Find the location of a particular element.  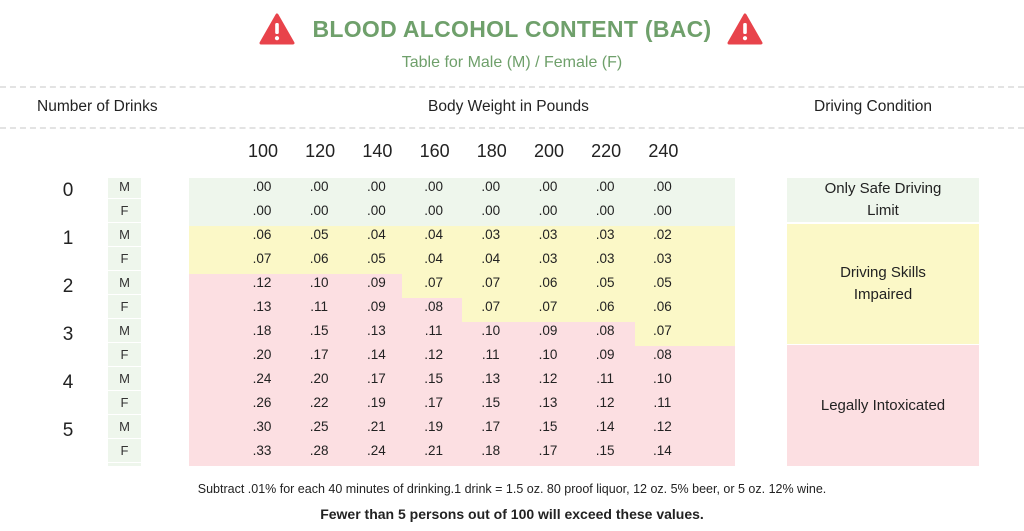

warning-icon-left is located at coordinates (277, 29).